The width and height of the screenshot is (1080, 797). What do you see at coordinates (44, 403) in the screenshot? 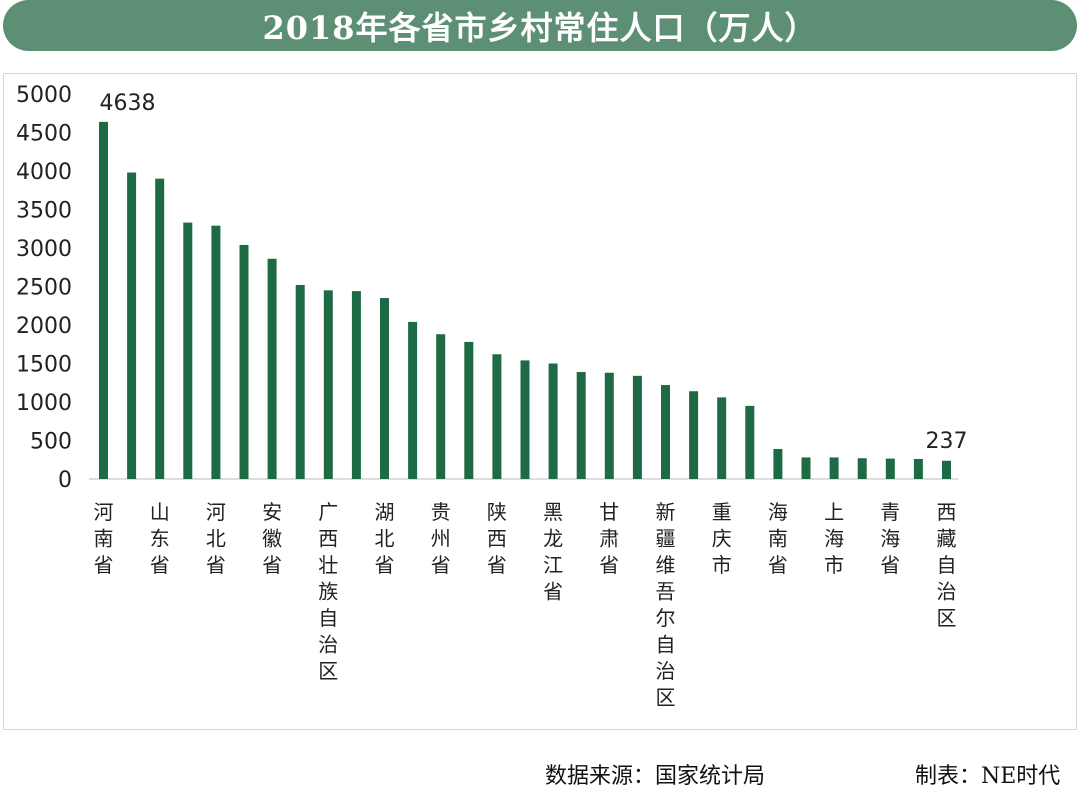
I see `y-tick-label: 1000` at bounding box center [44, 403].